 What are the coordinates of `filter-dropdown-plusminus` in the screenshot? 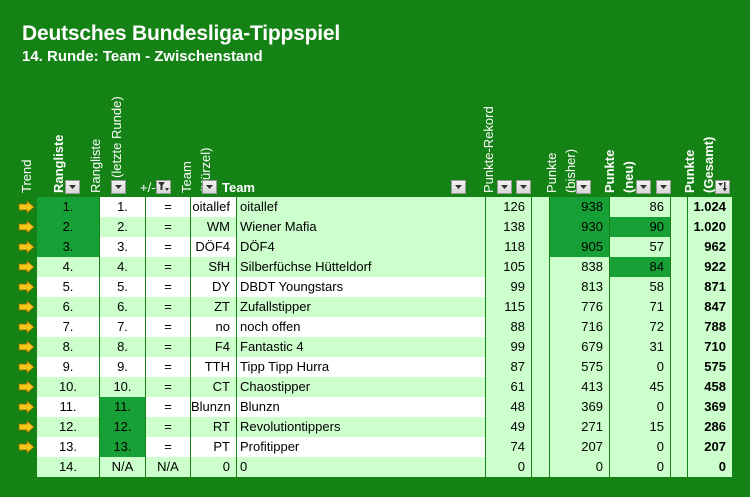 It's located at (163, 187).